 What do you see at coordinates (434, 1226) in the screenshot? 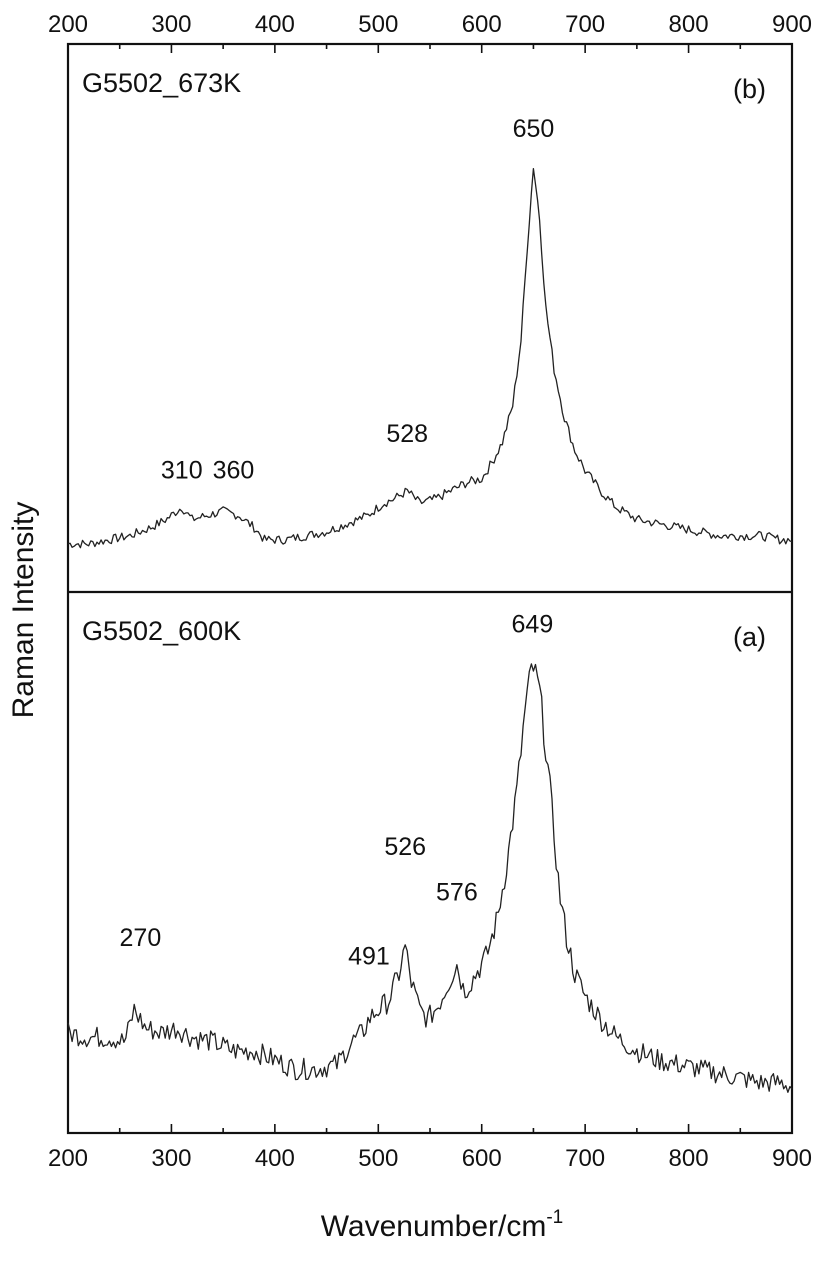
I see `x-axis-title-text: Wavenumber/cm` at bounding box center [434, 1226].